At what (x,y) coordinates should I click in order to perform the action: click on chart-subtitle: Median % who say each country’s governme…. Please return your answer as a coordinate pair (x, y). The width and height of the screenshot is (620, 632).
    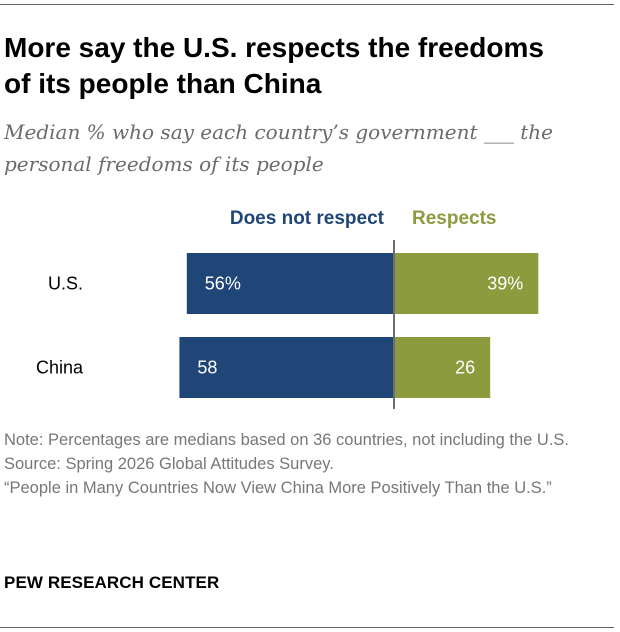
    Looking at the image, I should click on (278, 148).